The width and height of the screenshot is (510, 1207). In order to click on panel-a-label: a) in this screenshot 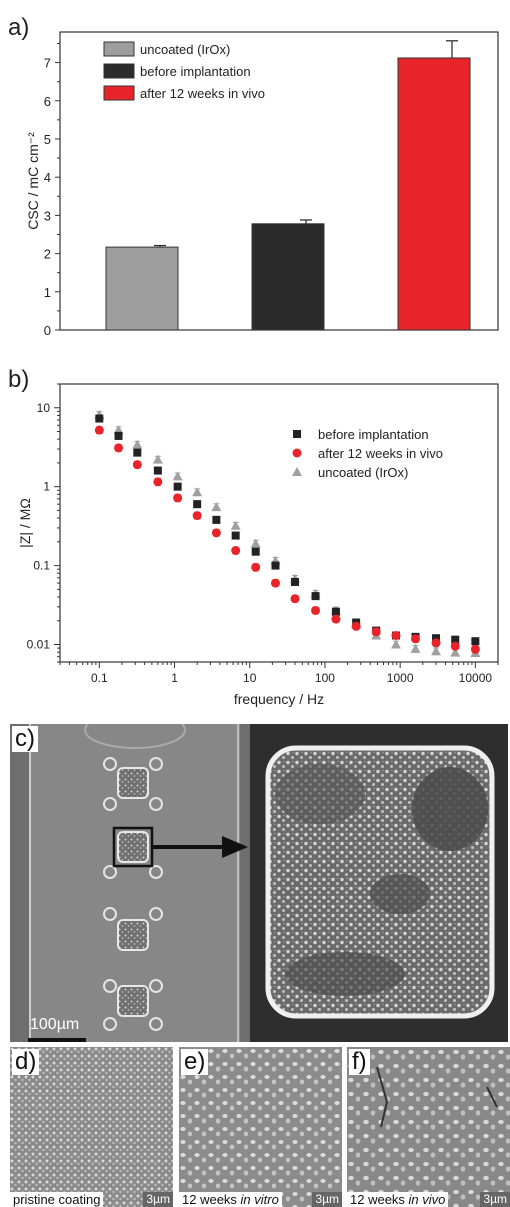, I will do `click(19, 27)`.